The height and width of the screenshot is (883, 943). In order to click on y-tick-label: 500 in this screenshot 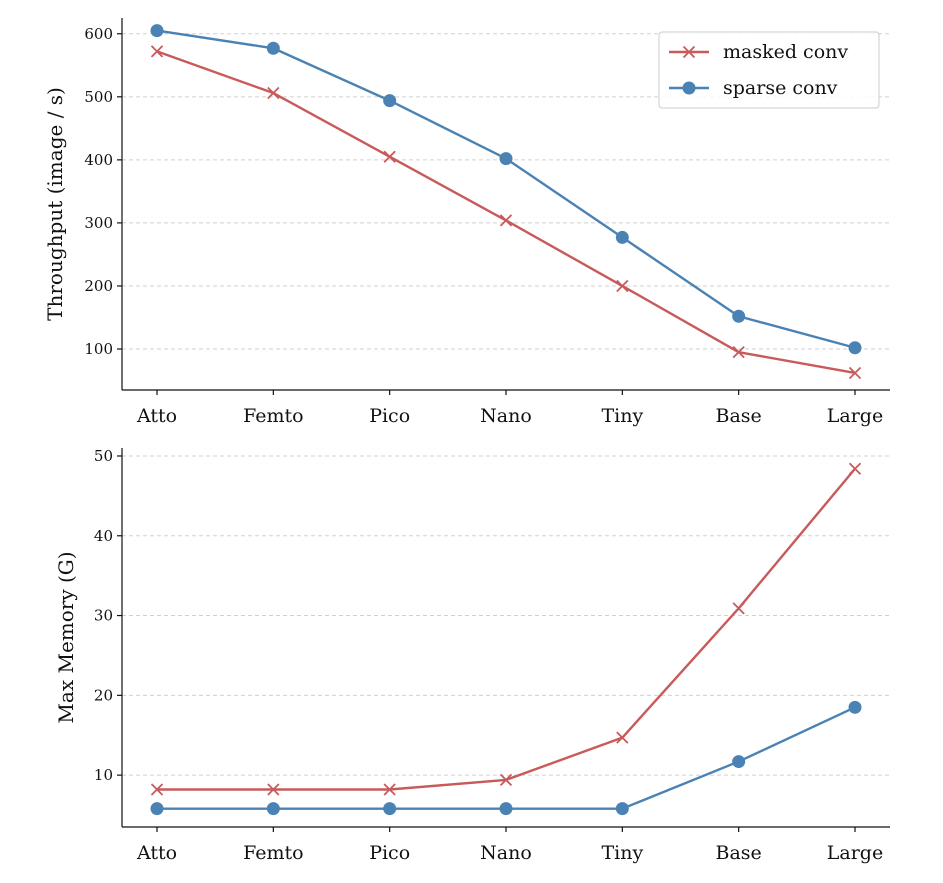, I will do `click(98, 97)`.